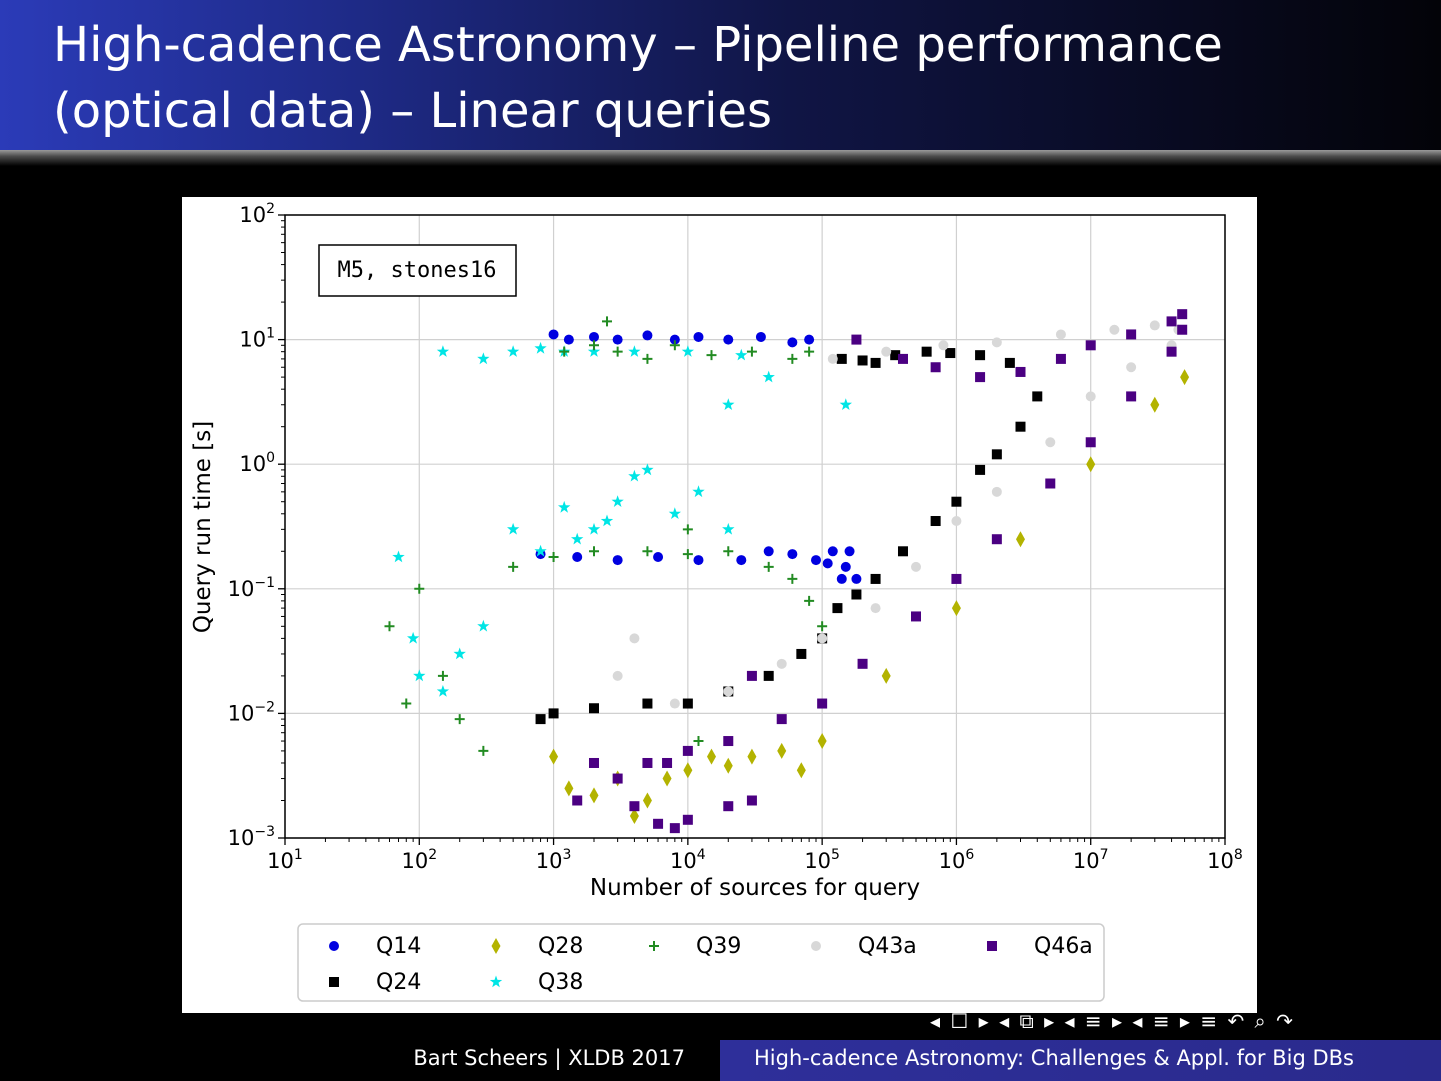 The width and height of the screenshot is (1441, 1081). What do you see at coordinates (654, 946) in the screenshot?
I see `legend-marker-q39` at bounding box center [654, 946].